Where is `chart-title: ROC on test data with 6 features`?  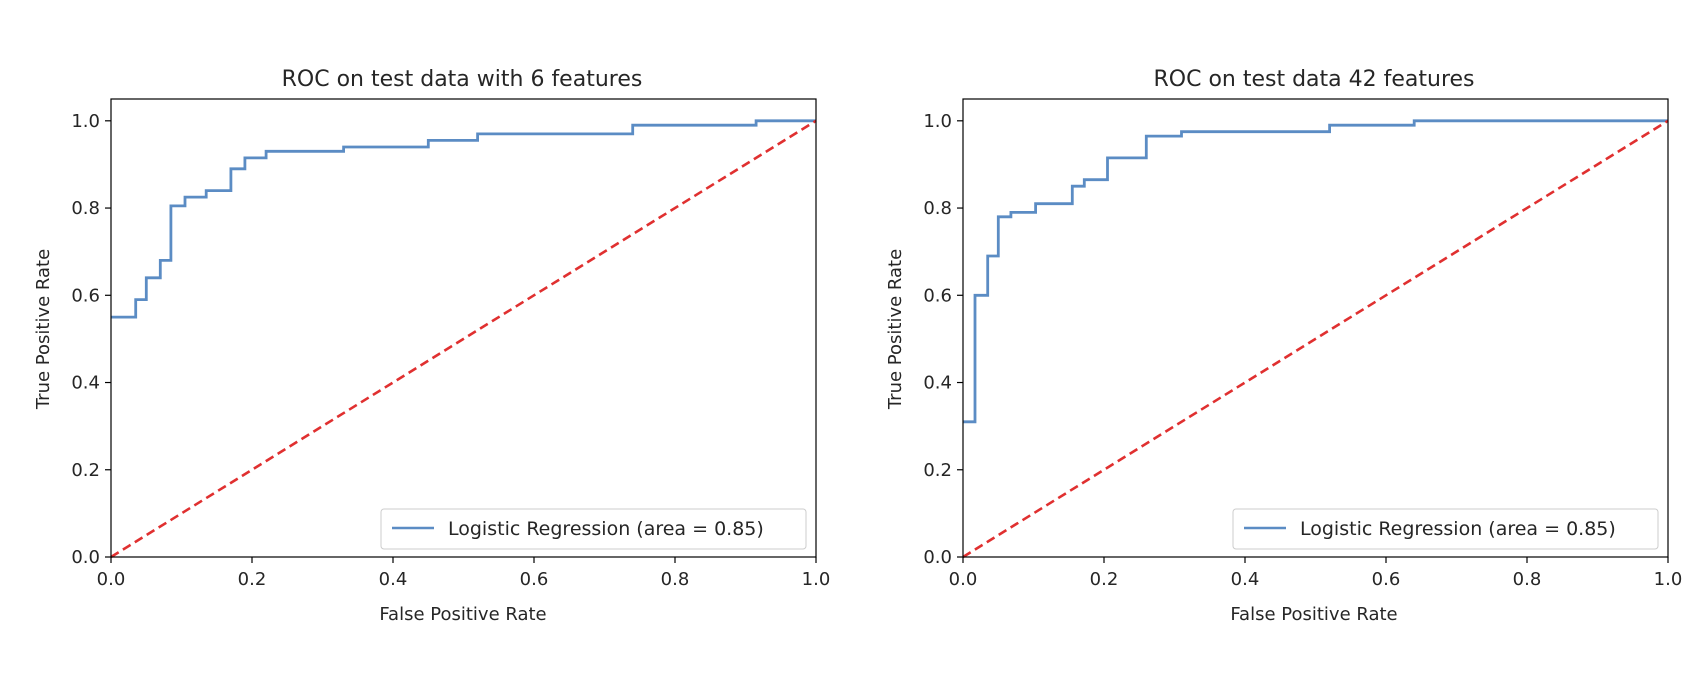
chart-title: ROC on test data with 6 features is located at coordinates (462, 79).